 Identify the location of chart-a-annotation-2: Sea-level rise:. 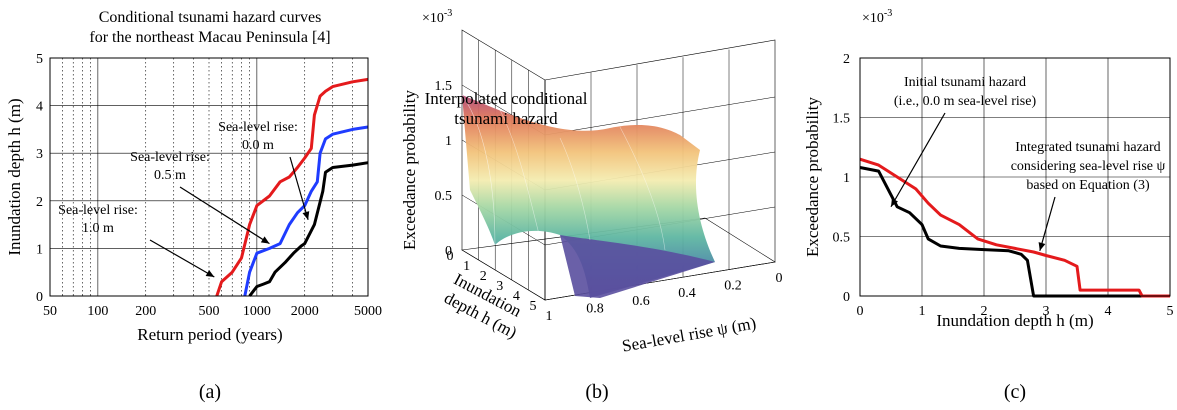
(98, 210).